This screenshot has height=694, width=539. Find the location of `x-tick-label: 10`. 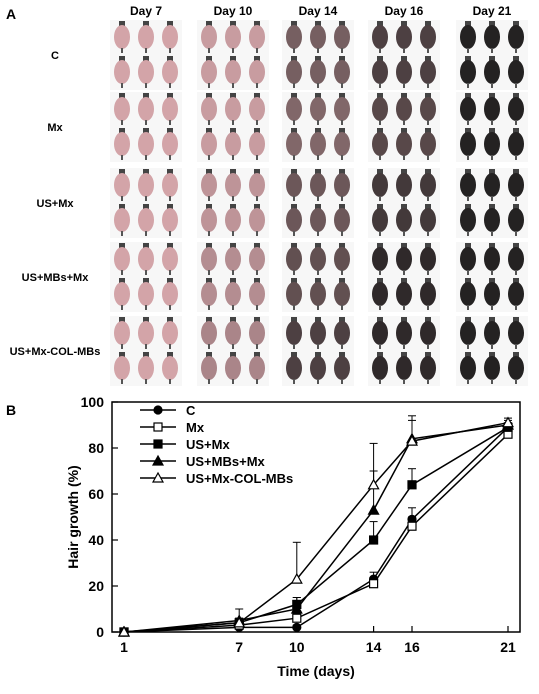

x-tick-label: 10 is located at coordinates (297, 647).